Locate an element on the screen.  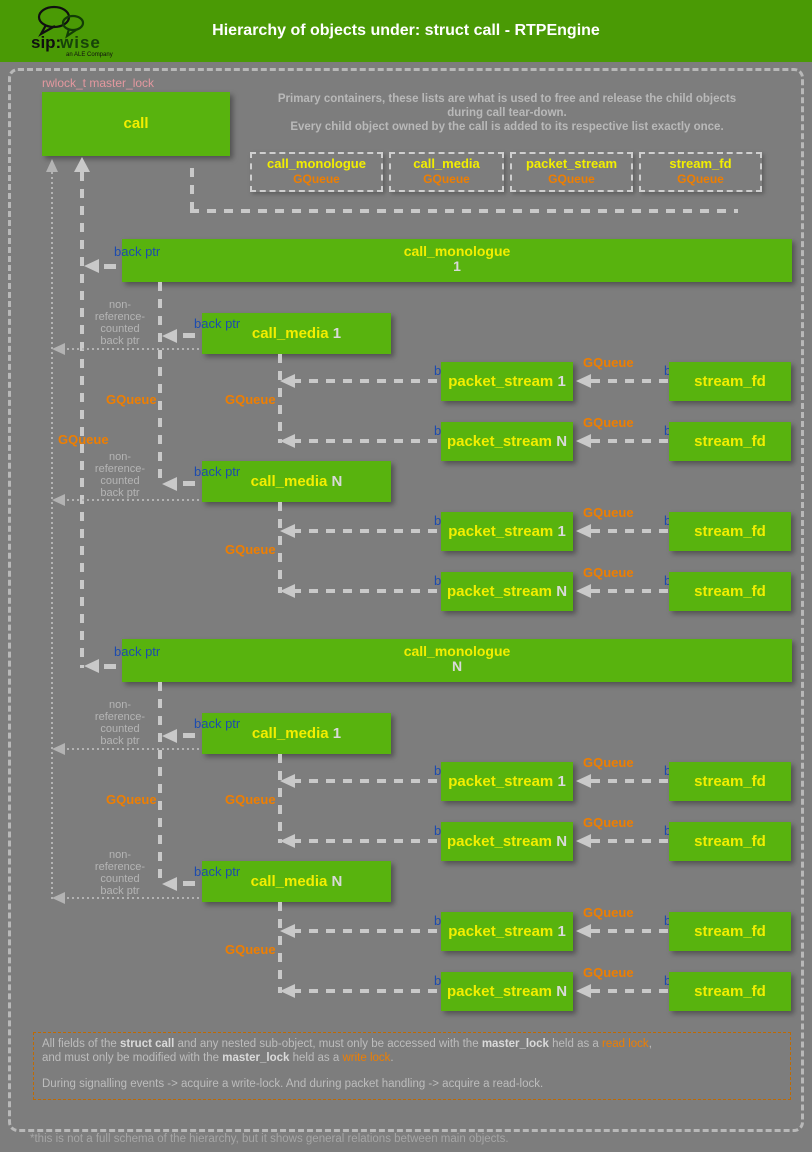
container-name: stream_fd is located at coordinates (700, 163).